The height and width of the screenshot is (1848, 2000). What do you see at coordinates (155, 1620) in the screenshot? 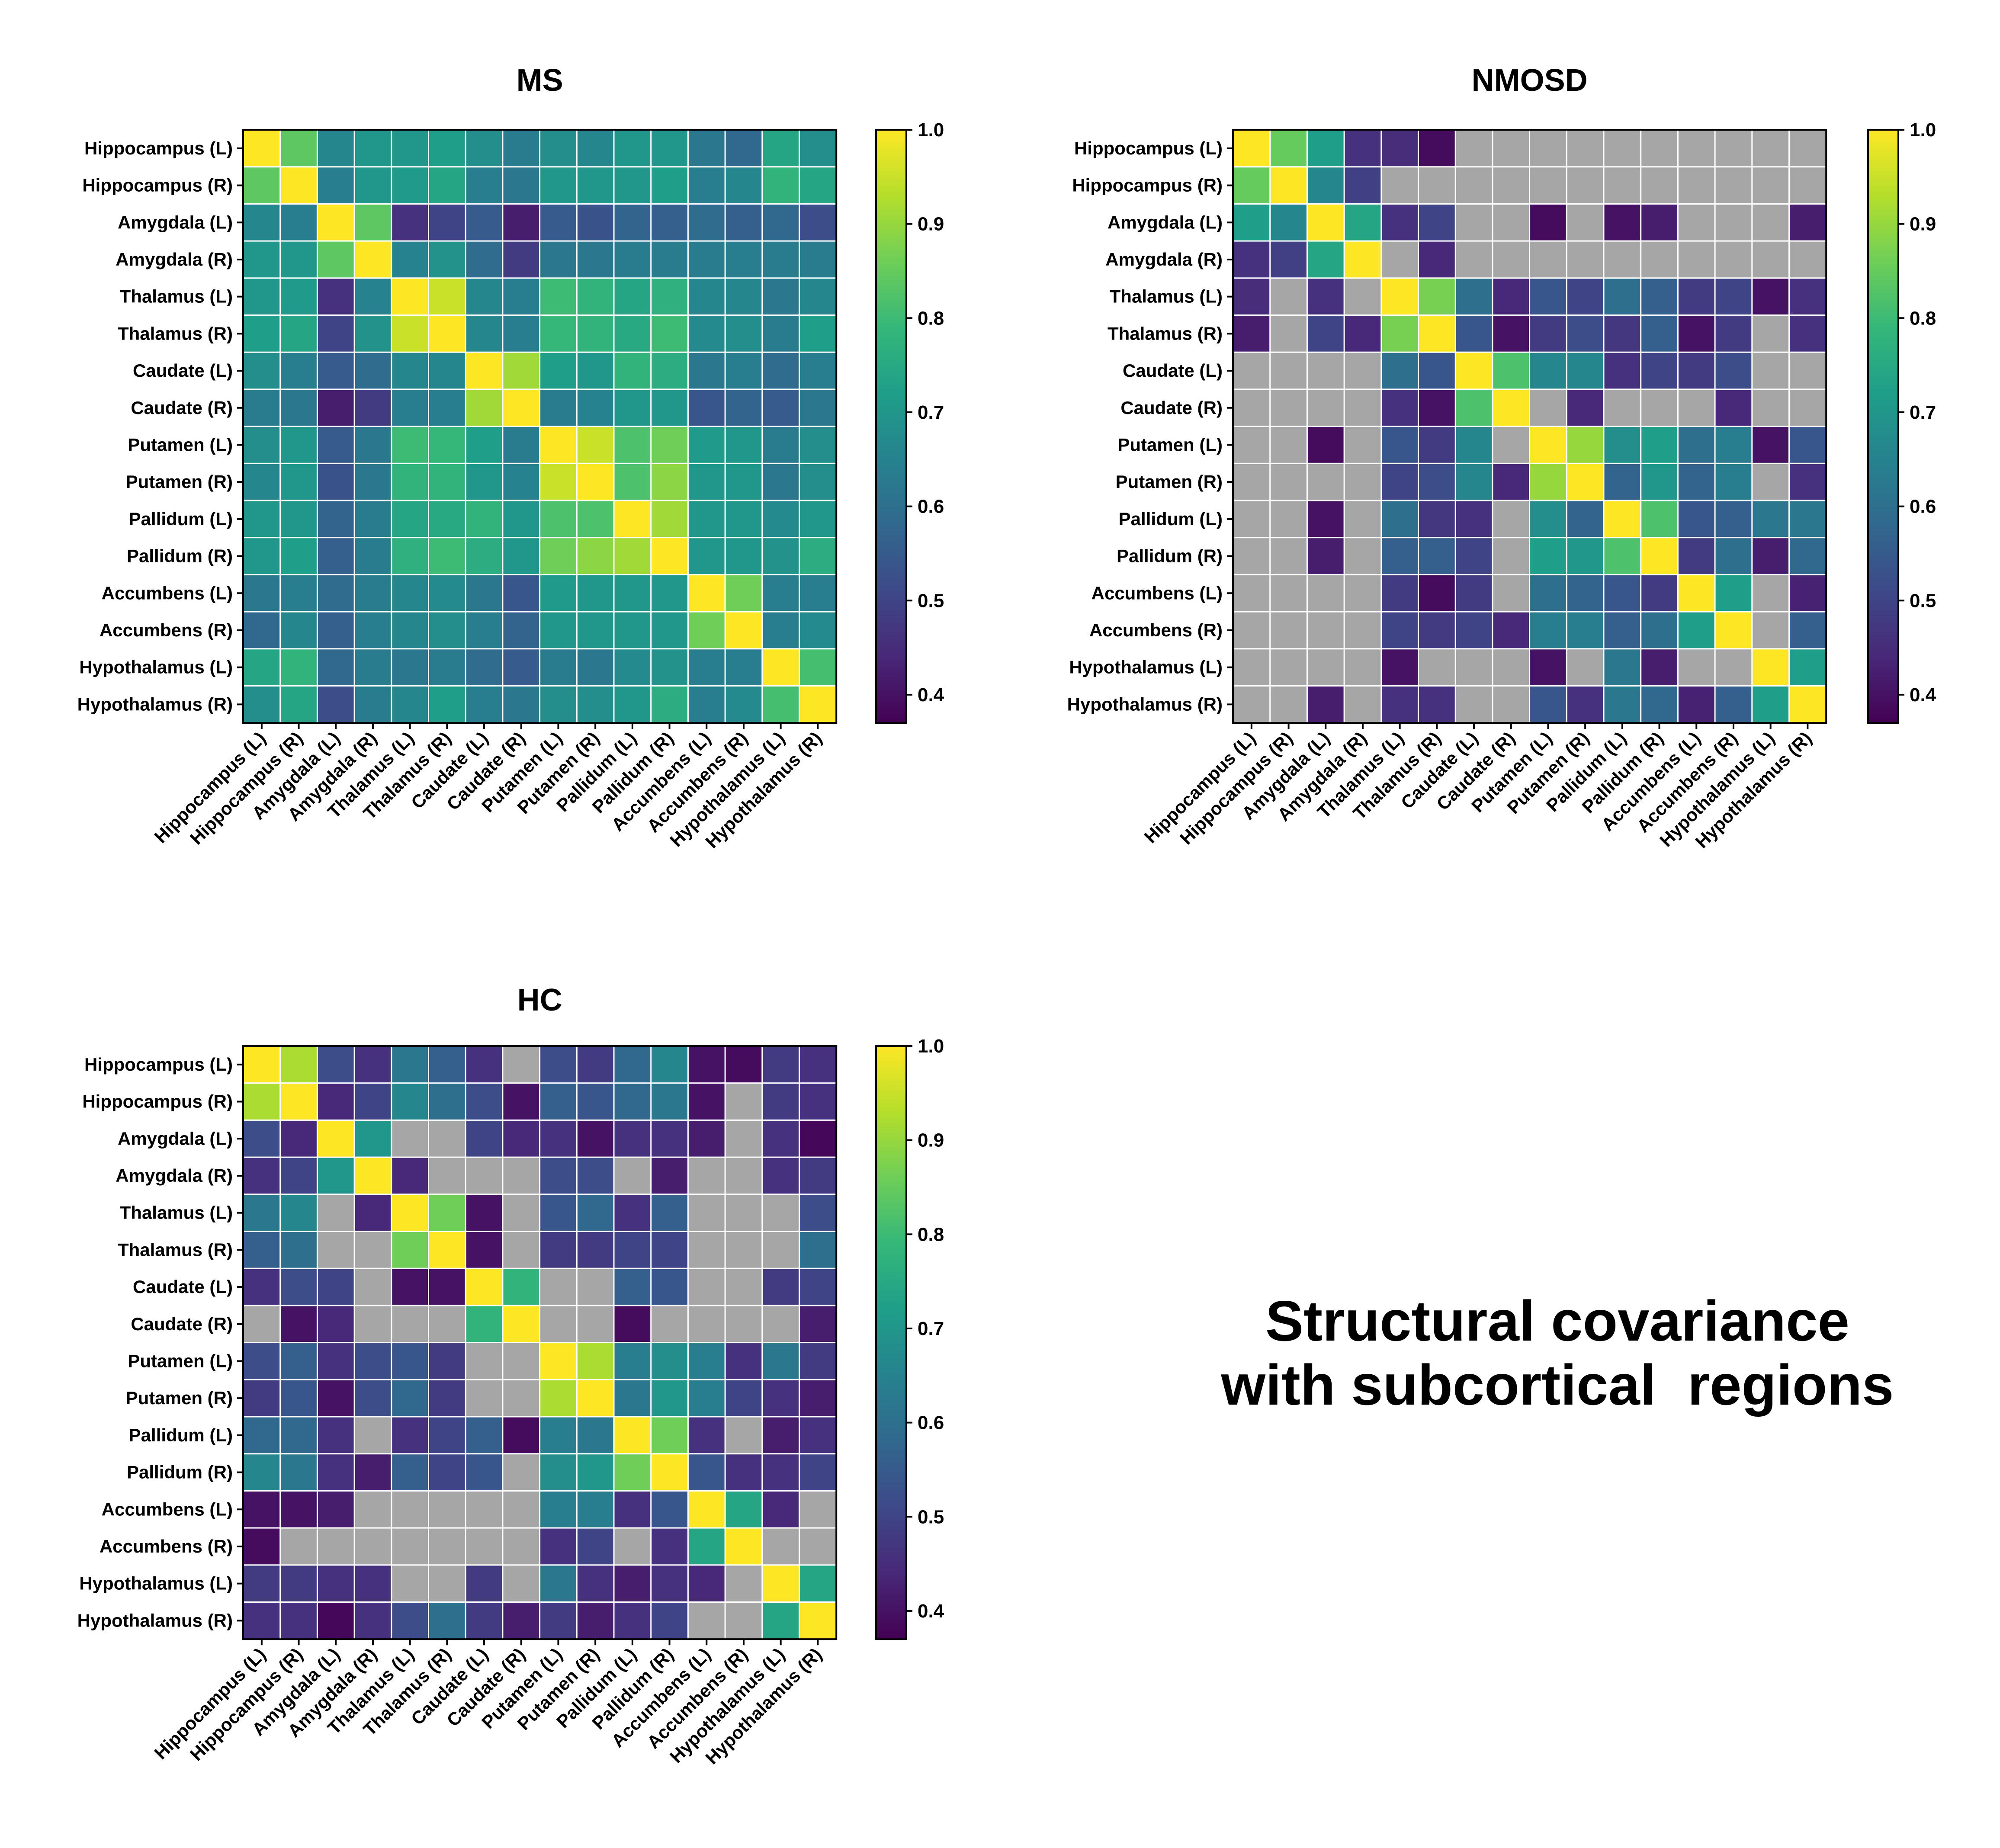
I see `y-tick-label: Hypothalamus (R)` at bounding box center [155, 1620].